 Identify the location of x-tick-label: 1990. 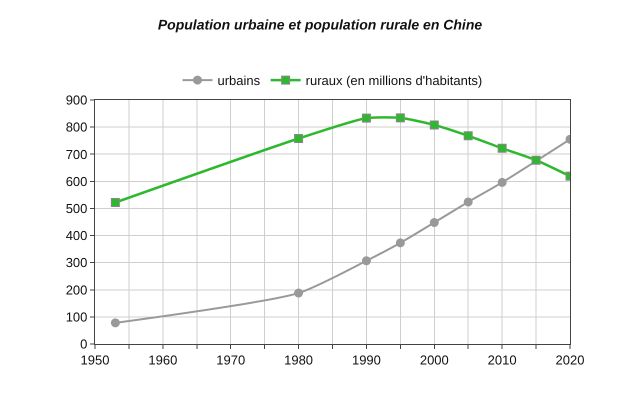
(366, 360).